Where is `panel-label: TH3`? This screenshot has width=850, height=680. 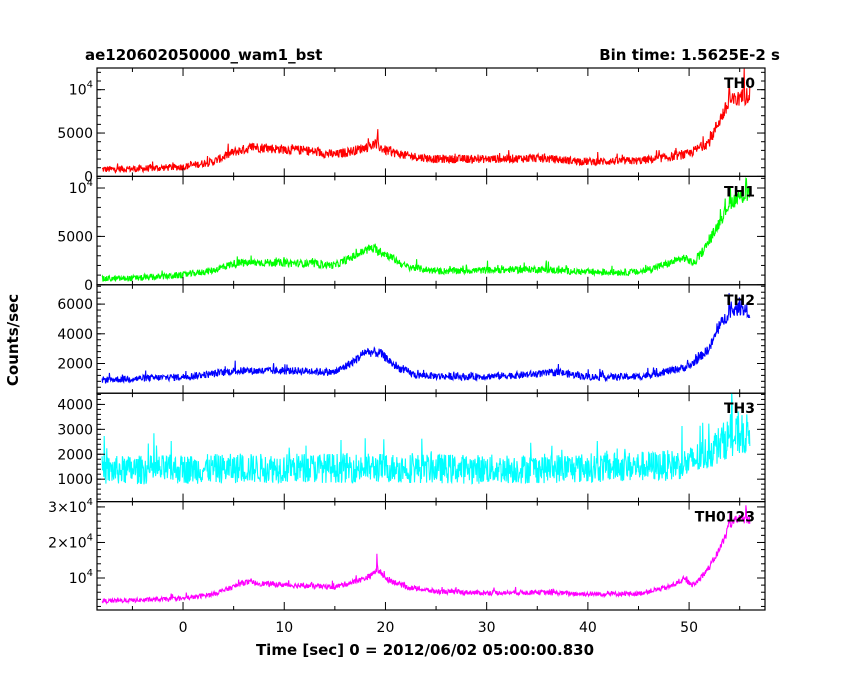
panel-label: TH3 is located at coordinates (739, 409).